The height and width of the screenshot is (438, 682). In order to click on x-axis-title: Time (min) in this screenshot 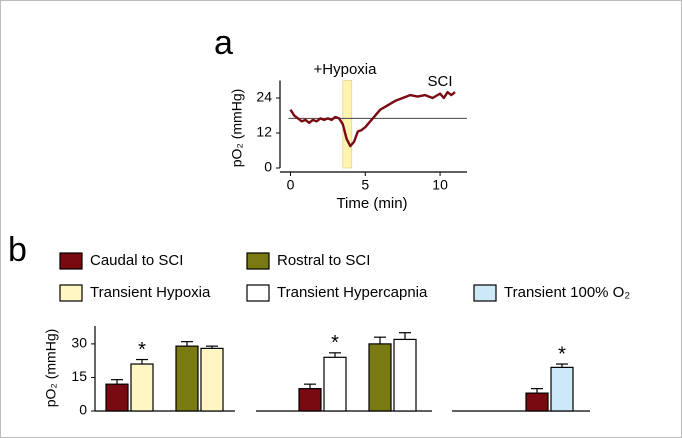, I will do `click(371, 203)`.